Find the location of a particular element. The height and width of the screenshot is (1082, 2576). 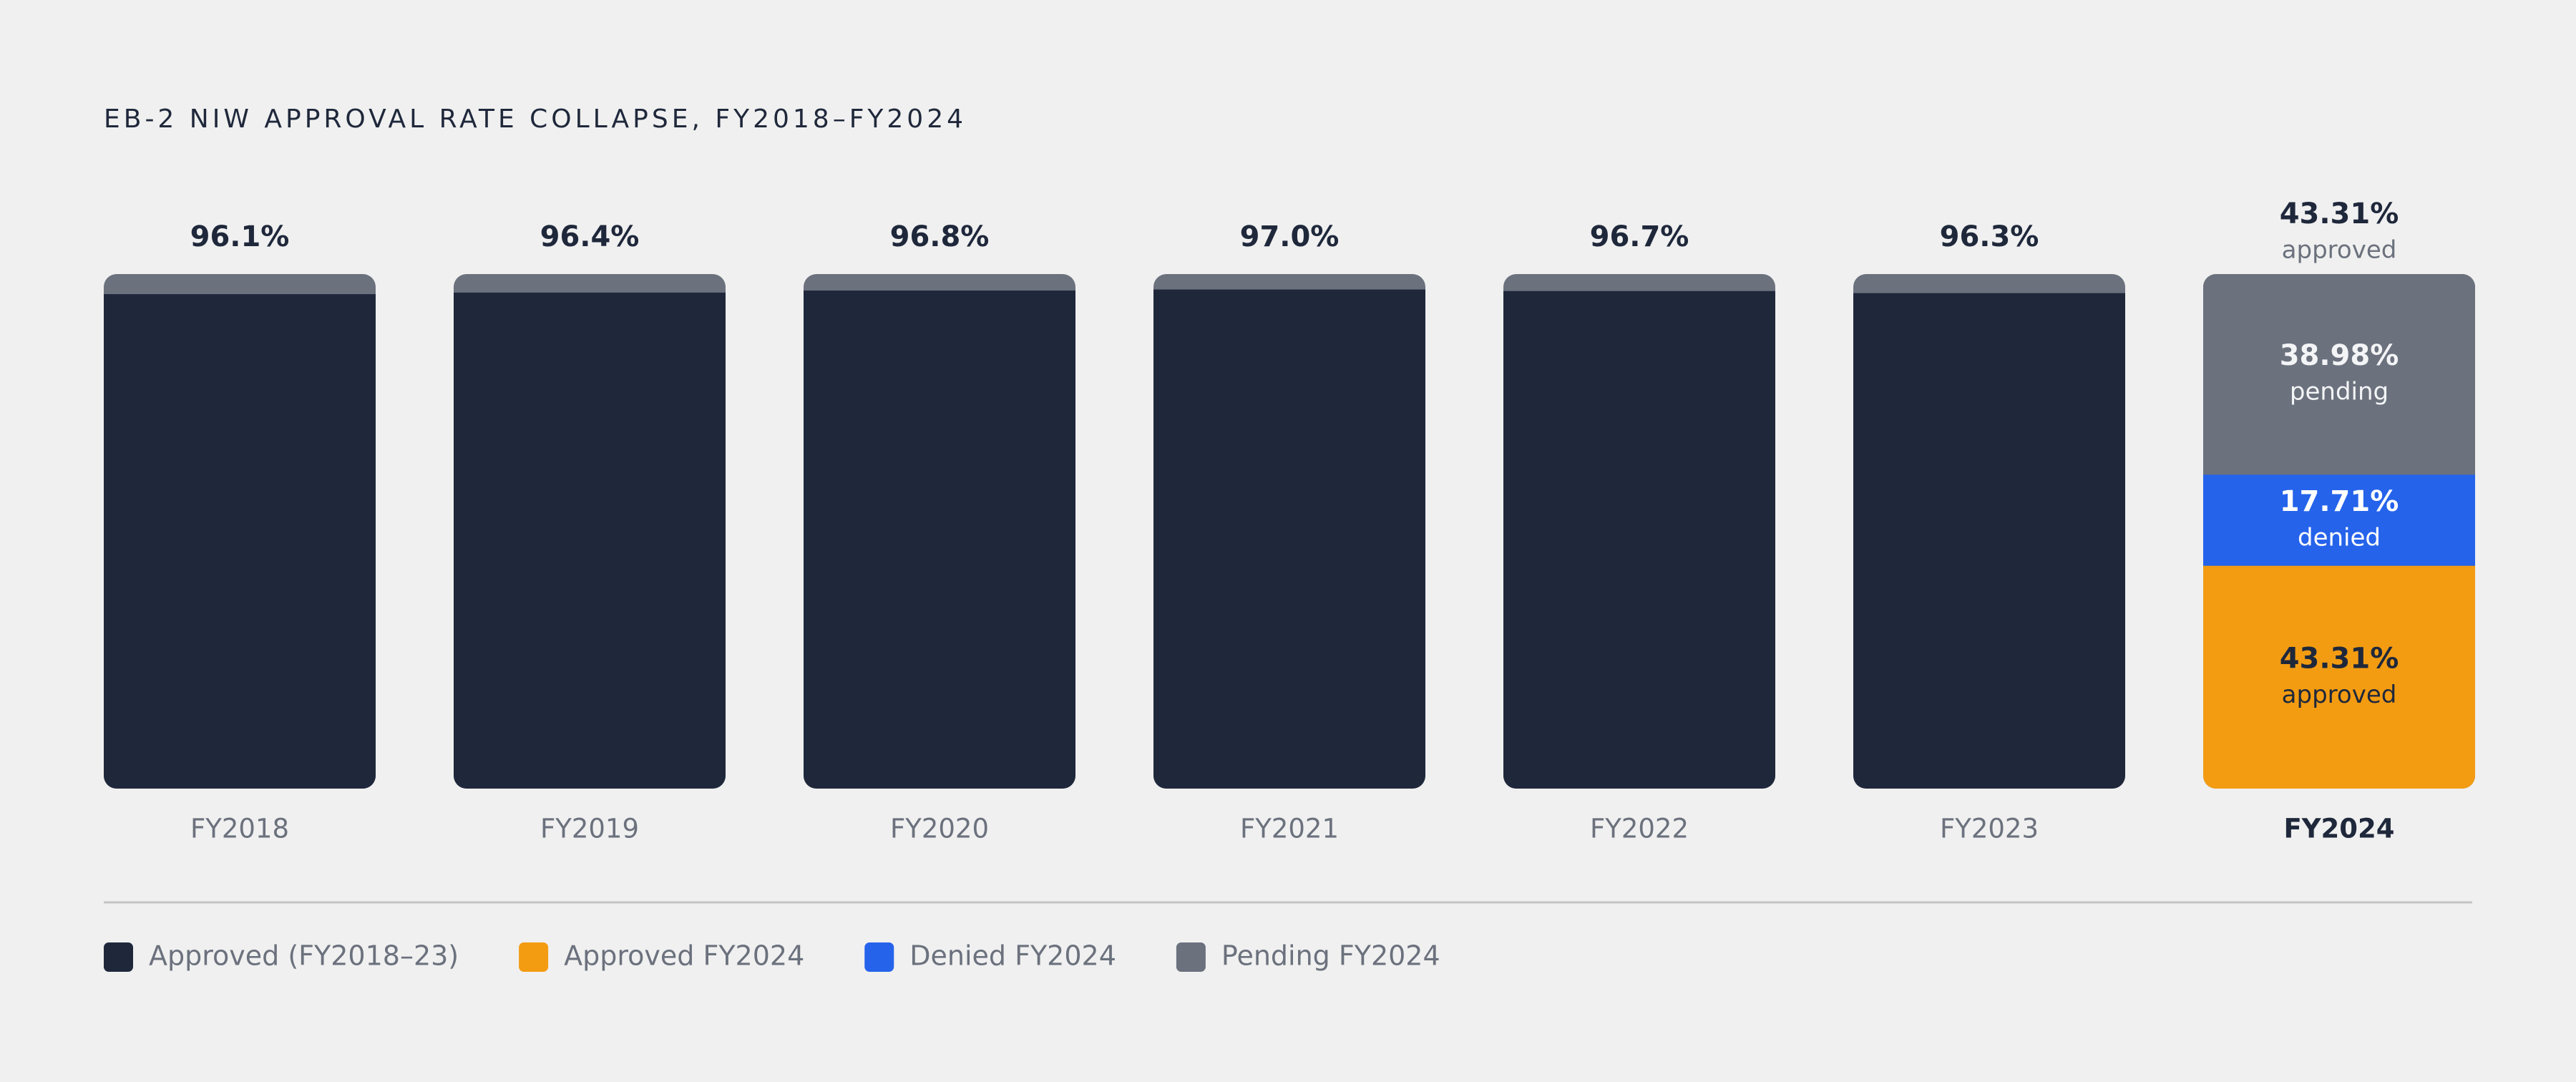

legend-label: Denied FY2024 is located at coordinates (1012, 956).